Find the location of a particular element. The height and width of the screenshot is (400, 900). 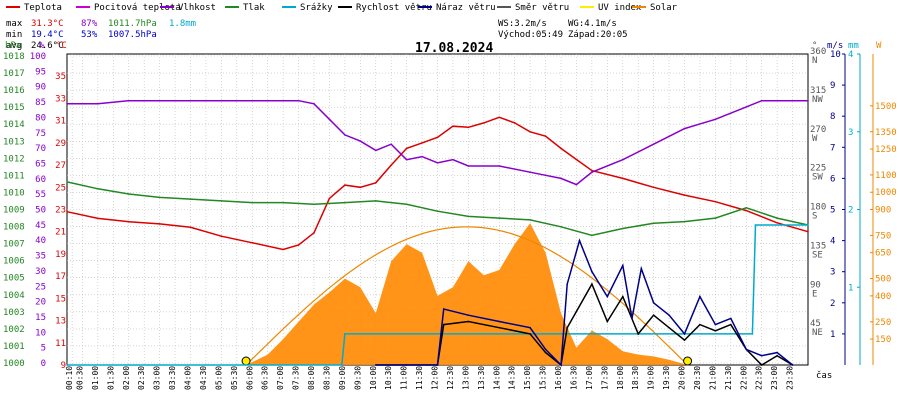

stat-max-hum: 87% is located at coordinates (89, 24).